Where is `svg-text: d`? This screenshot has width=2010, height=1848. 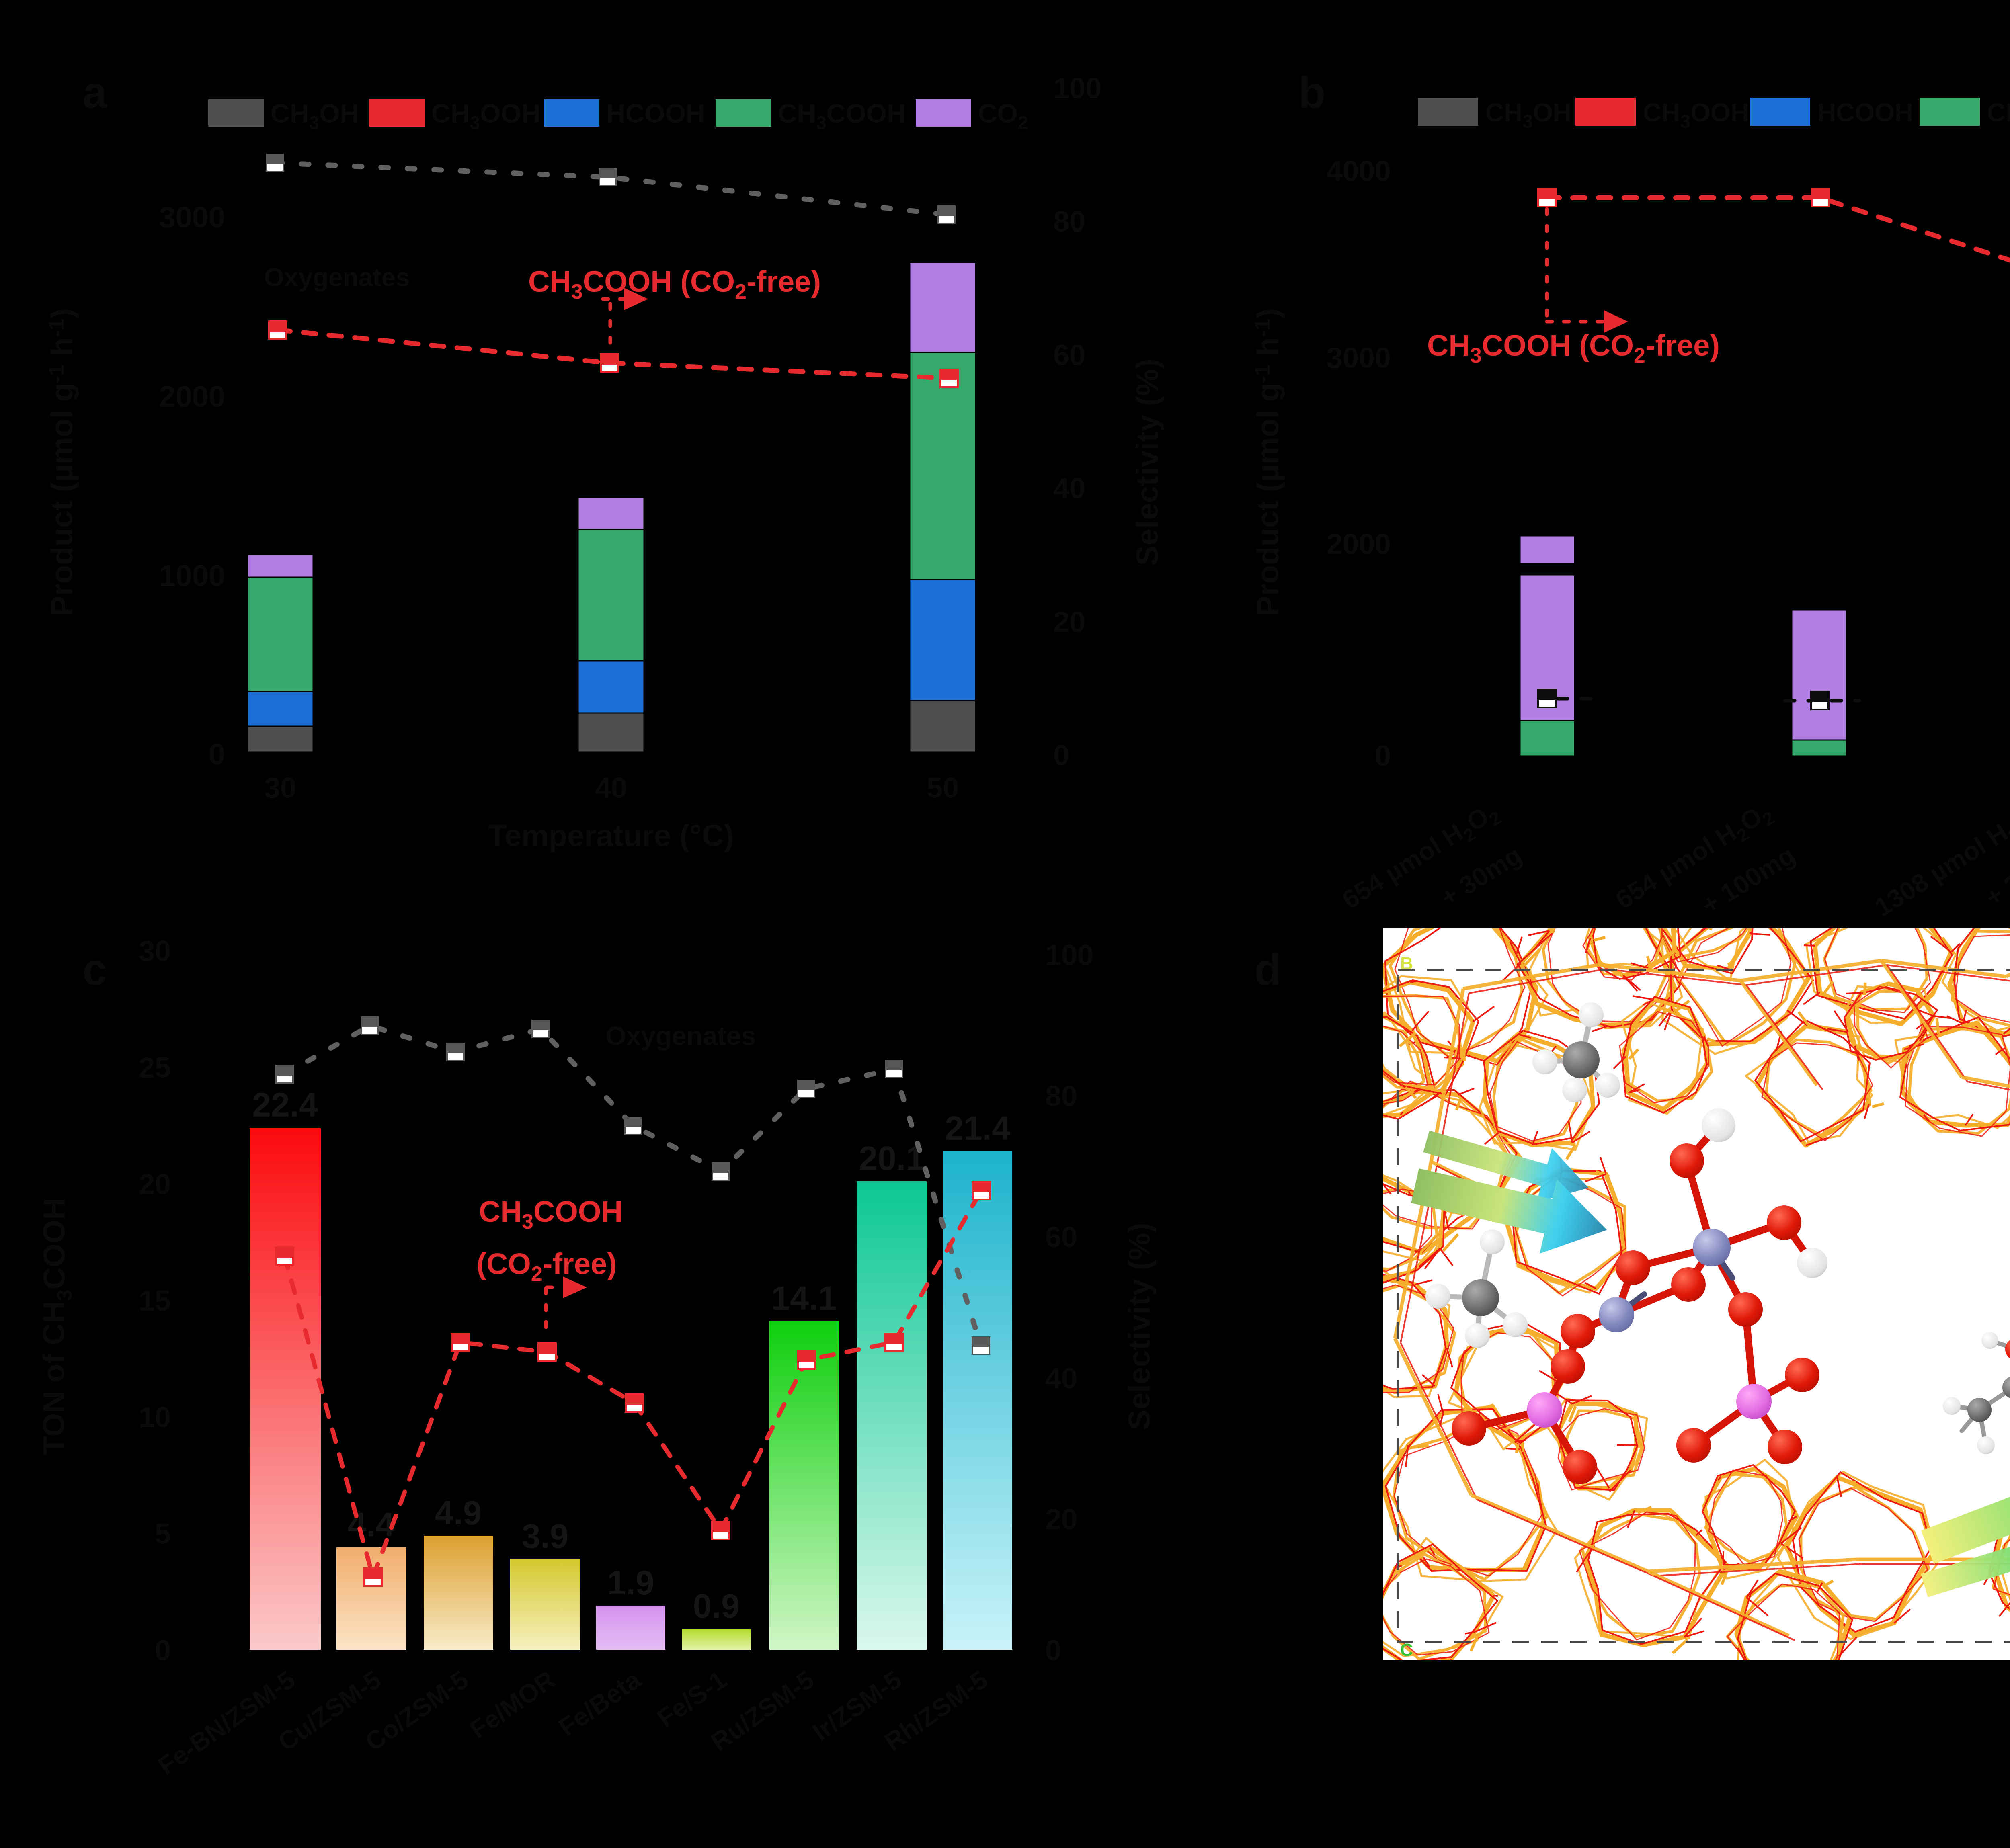
svg-text: d is located at coordinates (1267, 969).